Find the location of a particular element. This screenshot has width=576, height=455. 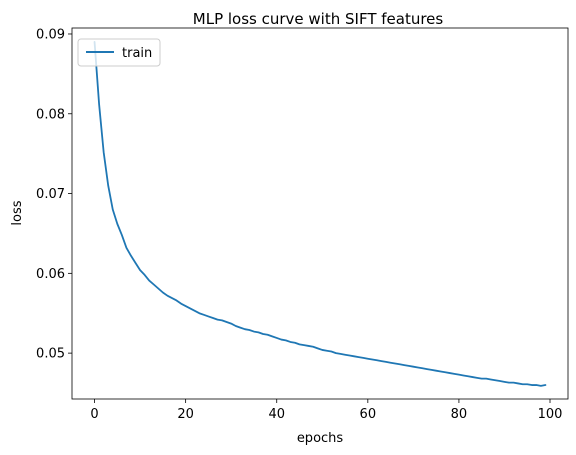

legend-label-train: train is located at coordinates (137, 53).